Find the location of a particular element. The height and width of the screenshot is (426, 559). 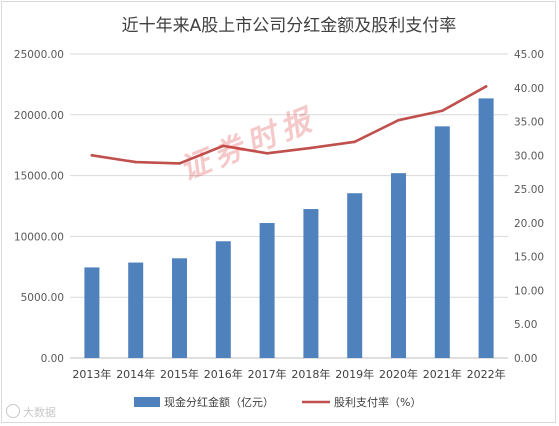

x-tick-label: 2018年 is located at coordinates (310, 374).